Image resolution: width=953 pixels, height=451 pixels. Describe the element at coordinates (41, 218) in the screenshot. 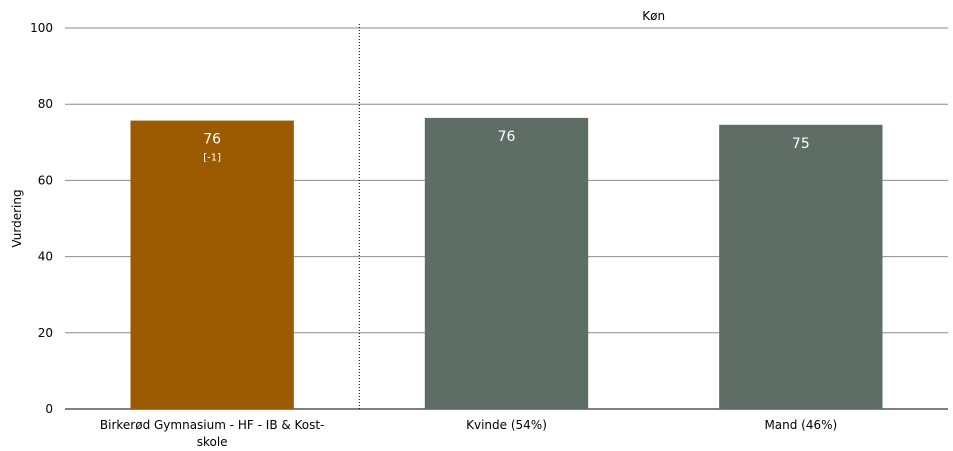

I see `y-tick-labels: 0 20 40 60 80 100` at that location.